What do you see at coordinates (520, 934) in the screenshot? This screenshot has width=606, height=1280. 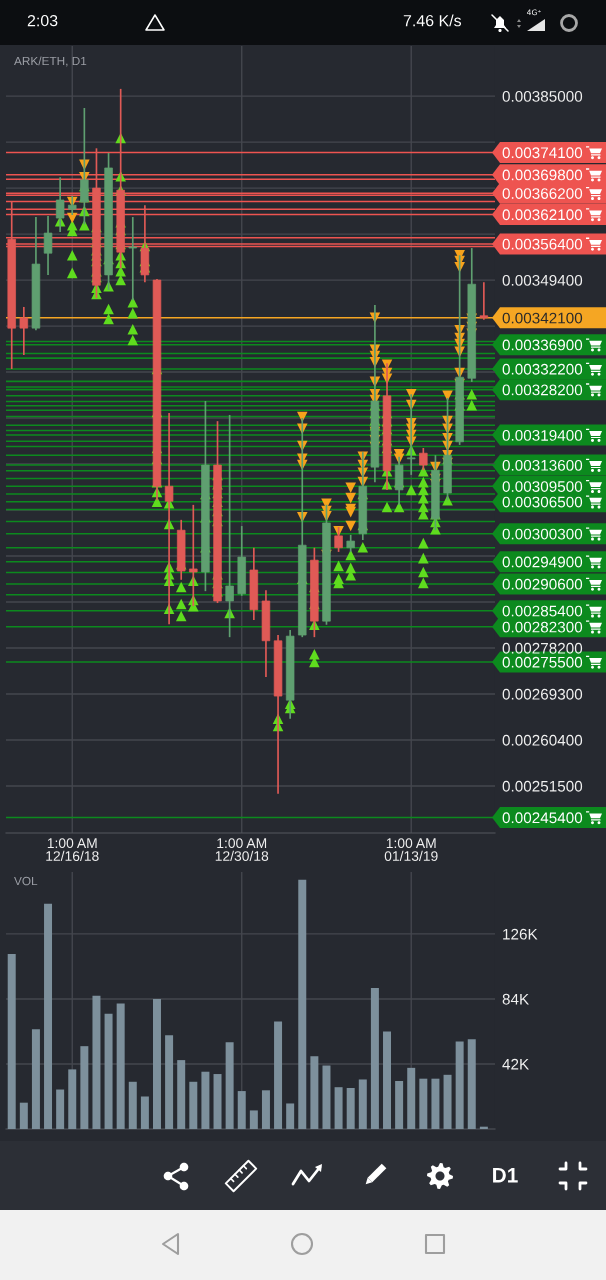 I see `y-tick-label: 126K` at bounding box center [520, 934].